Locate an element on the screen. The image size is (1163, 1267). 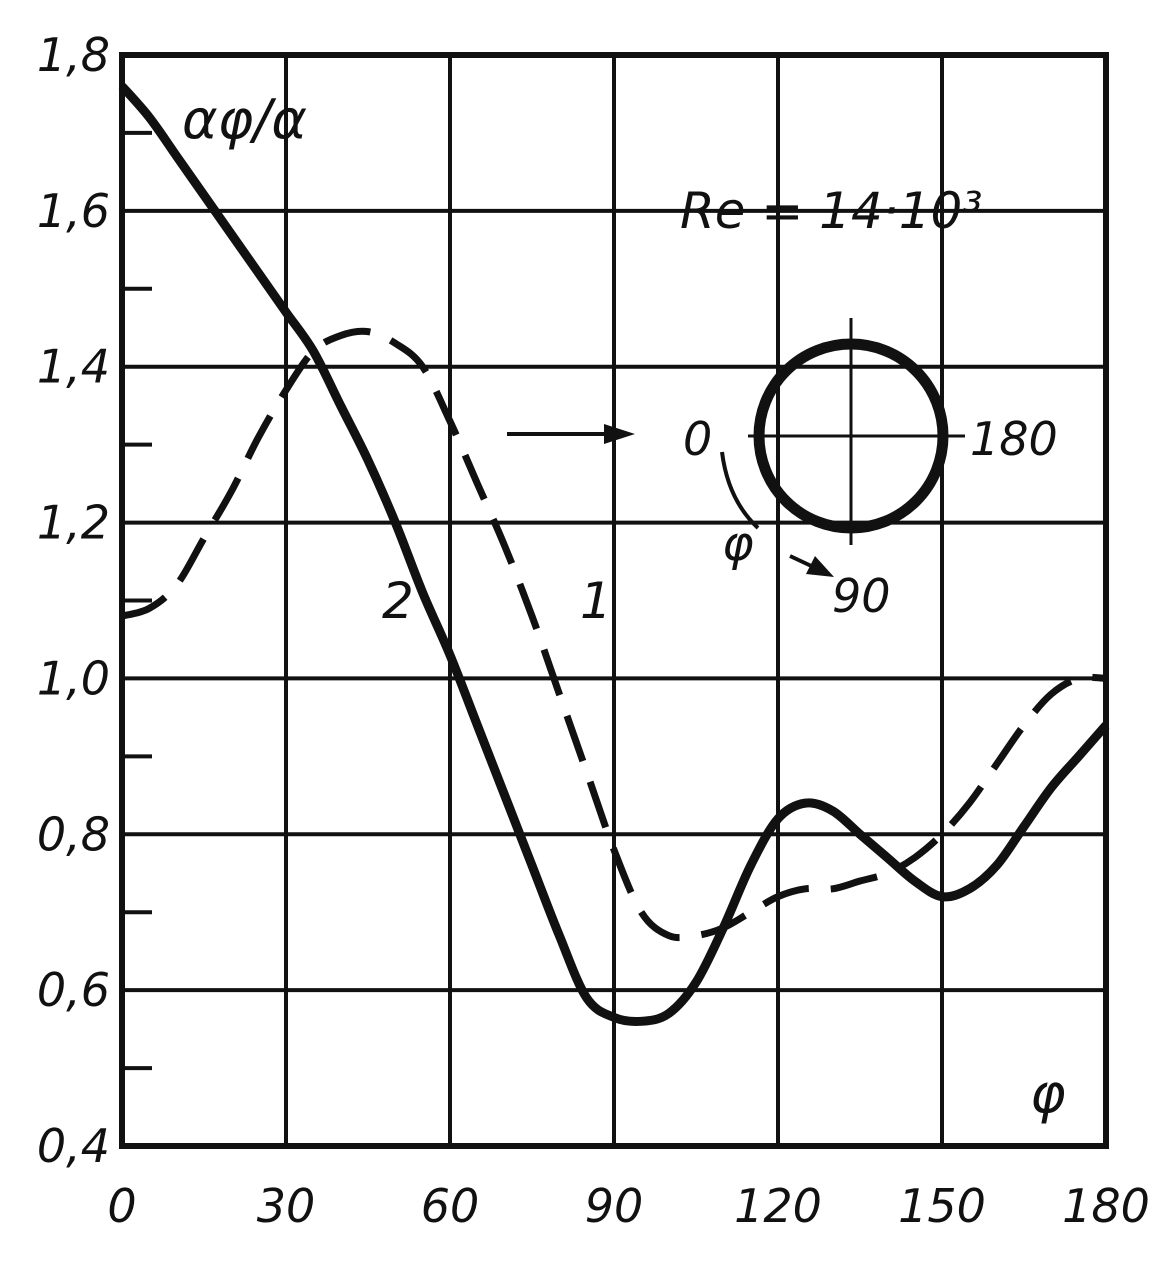
y-tick-label: 0,4 is located at coordinates (73, 1146).